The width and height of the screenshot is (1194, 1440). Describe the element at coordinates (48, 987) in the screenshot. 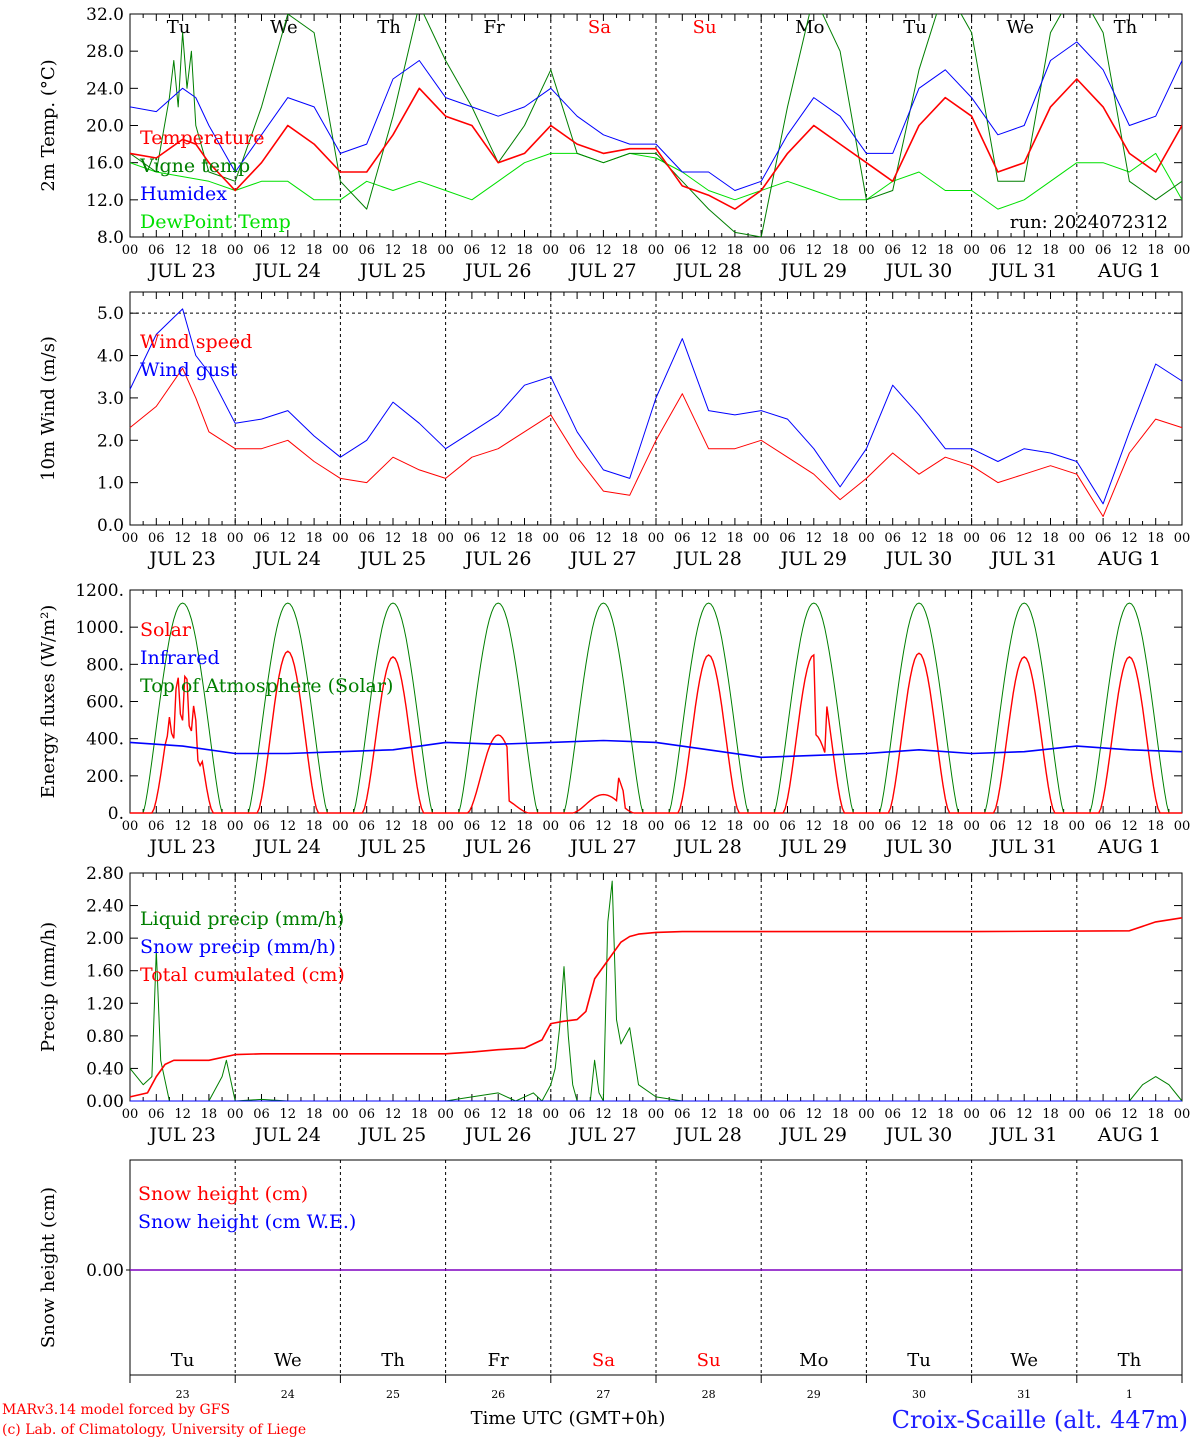

I see `y-axis-label: Precip (mm/h)` at that location.